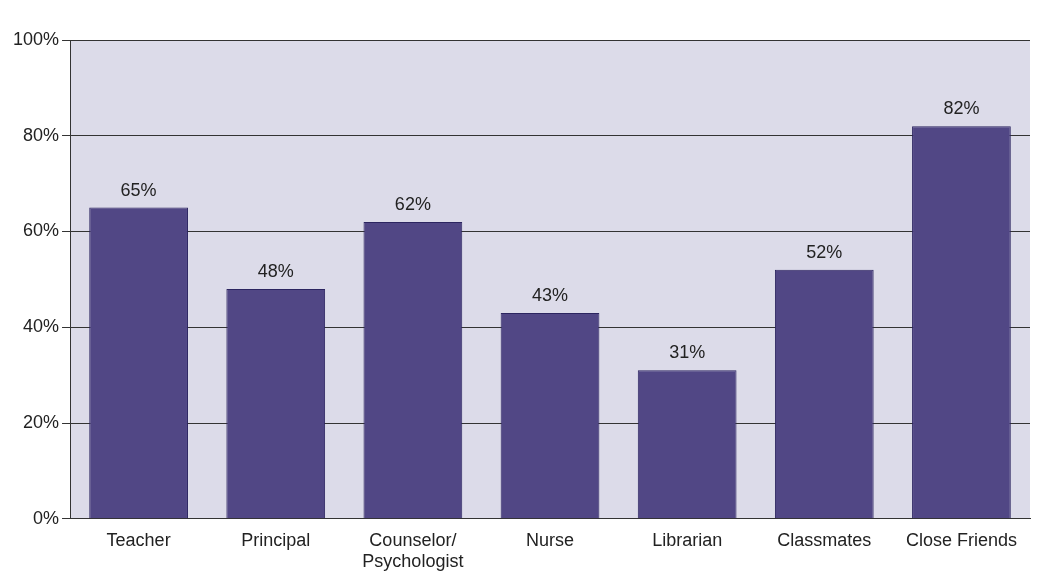  I want to click on y-tick-label: 0%, so click(46, 517).